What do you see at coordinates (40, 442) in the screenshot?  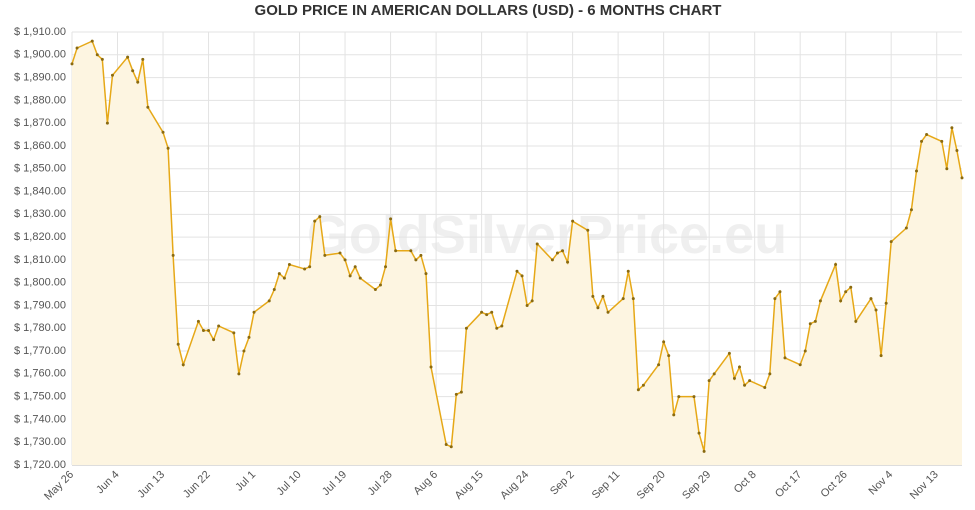 I see `y-tick-label: $ 1,730.00` at bounding box center [40, 442].